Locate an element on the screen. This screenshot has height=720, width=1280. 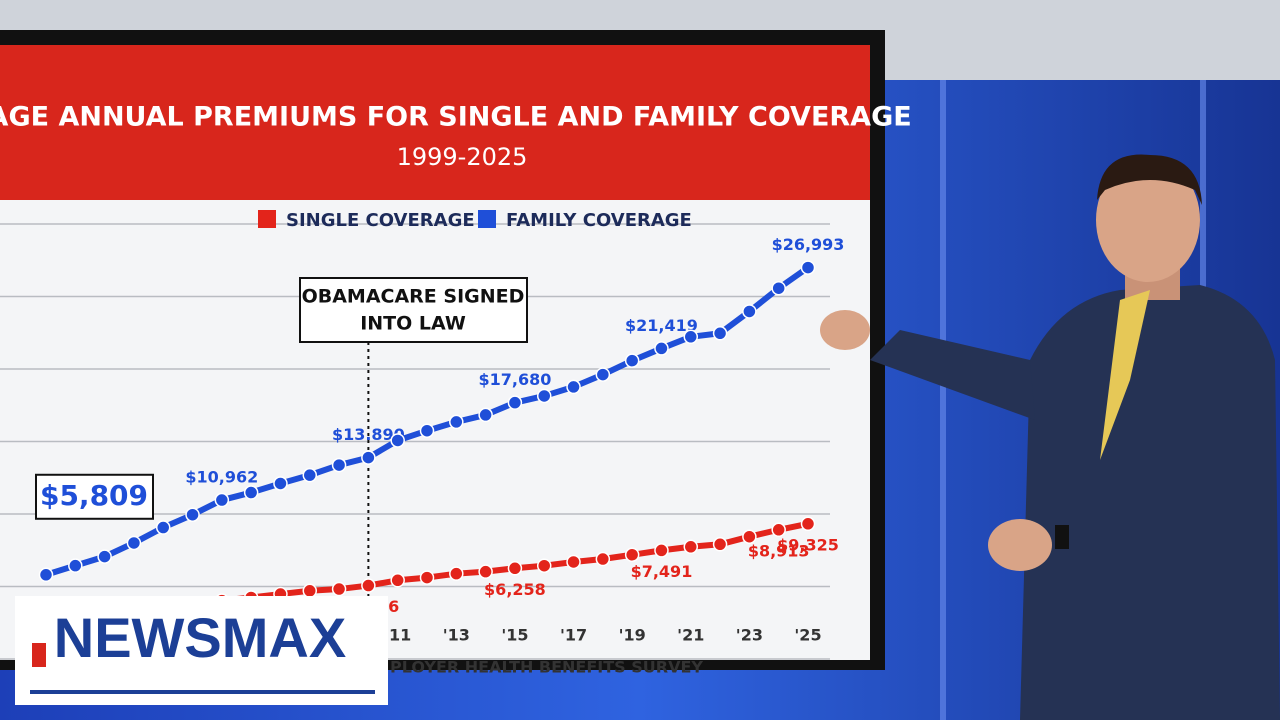
x-tick-label: '23 is located at coordinates (749, 635).